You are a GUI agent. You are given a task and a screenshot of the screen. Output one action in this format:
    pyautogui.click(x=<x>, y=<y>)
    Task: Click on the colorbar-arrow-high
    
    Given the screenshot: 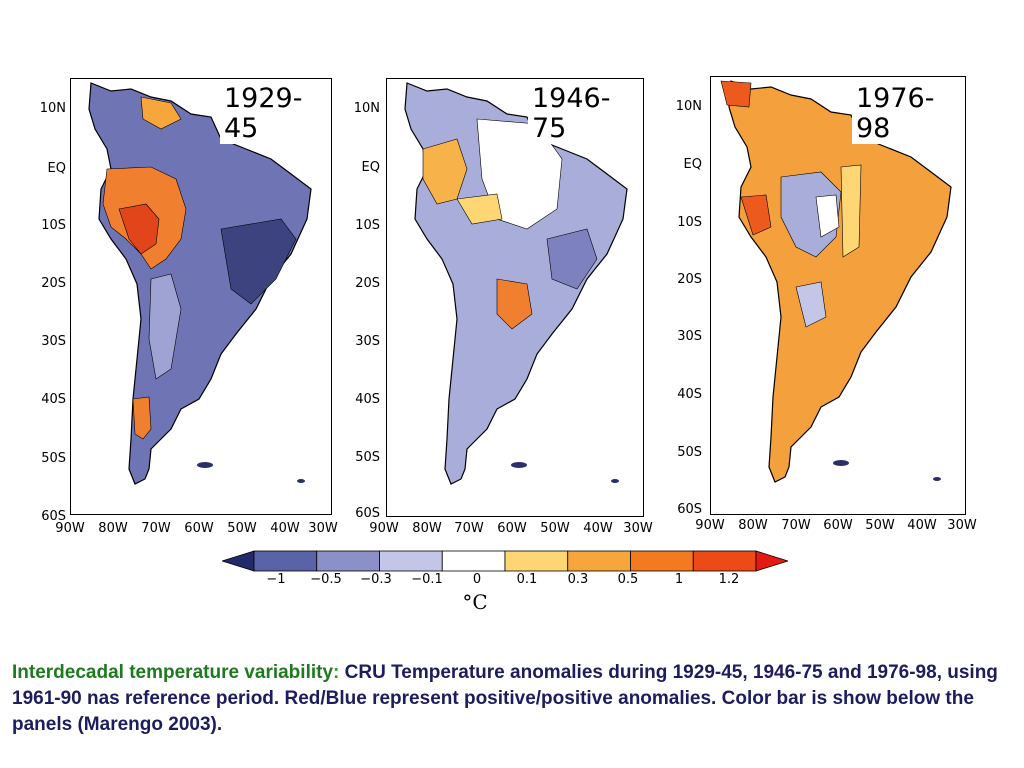 What is the action you would take?
    pyautogui.click(x=771, y=561)
    